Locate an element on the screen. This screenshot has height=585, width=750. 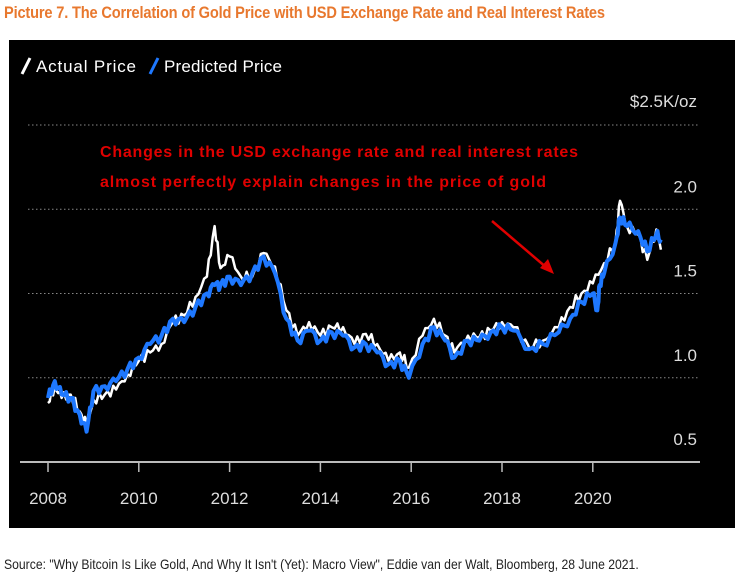
y-tick-label: 1.0 is located at coordinates (685, 355).